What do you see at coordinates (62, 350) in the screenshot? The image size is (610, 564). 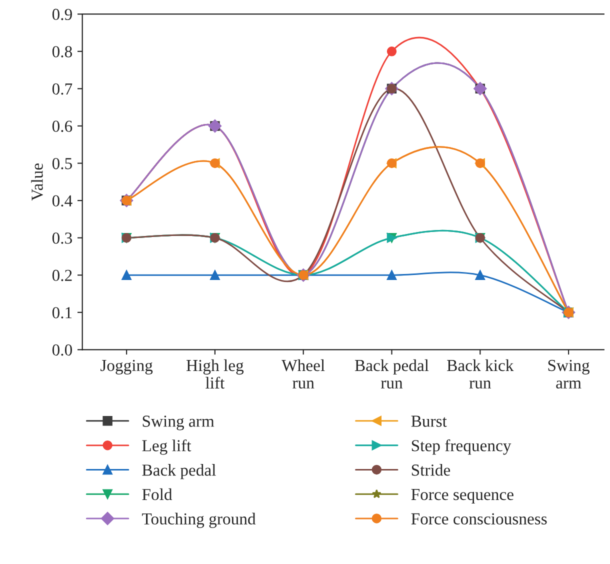 I see `y-tick-label: 0.0` at bounding box center [62, 350].